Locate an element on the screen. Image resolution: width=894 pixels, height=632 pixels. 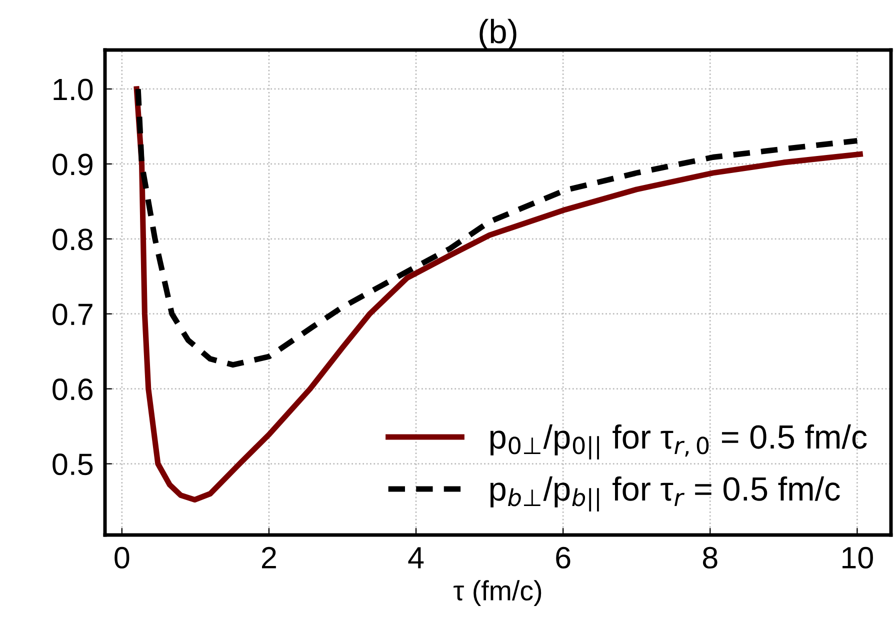
x-tick-label: 8 is located at coordinates (710, 557).